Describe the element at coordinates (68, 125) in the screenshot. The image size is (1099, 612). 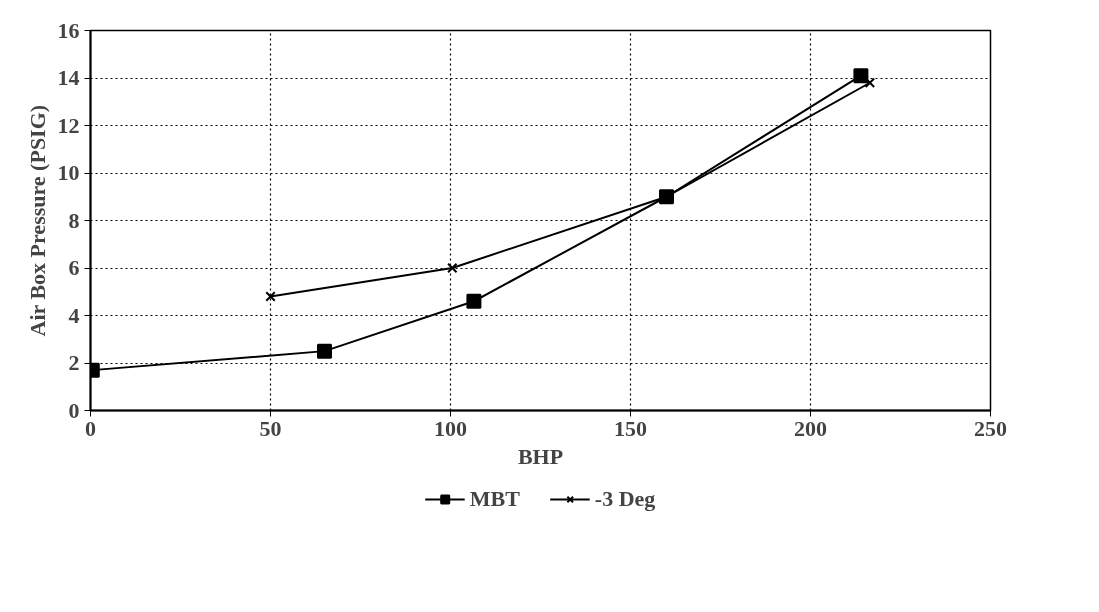
I see `y-tick-label: 12` at that location.